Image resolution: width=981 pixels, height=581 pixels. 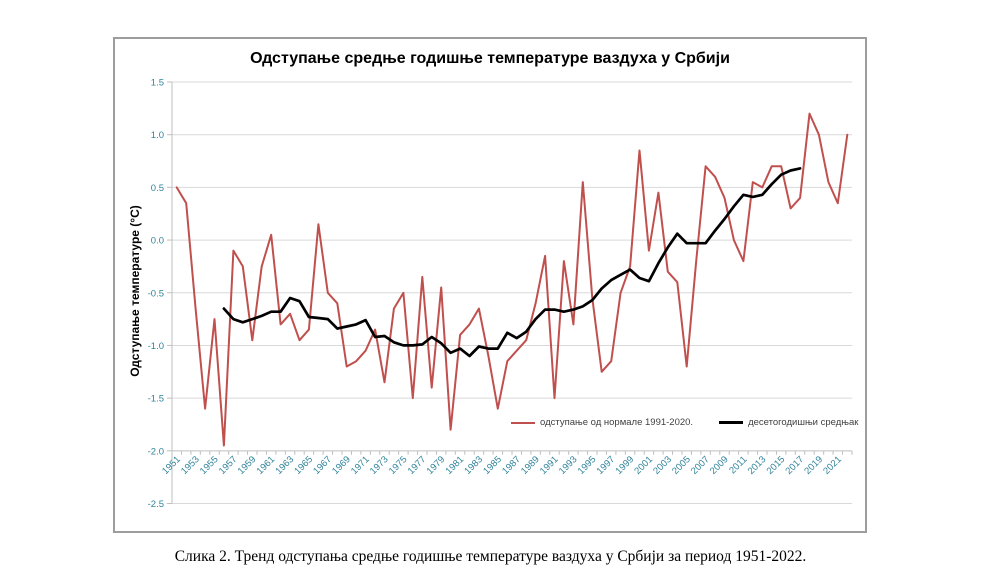 What do you see at coordinates (832, 465) in the screenshot?
I see `x-tick-label: 2021` at bounding box center [832, 465].